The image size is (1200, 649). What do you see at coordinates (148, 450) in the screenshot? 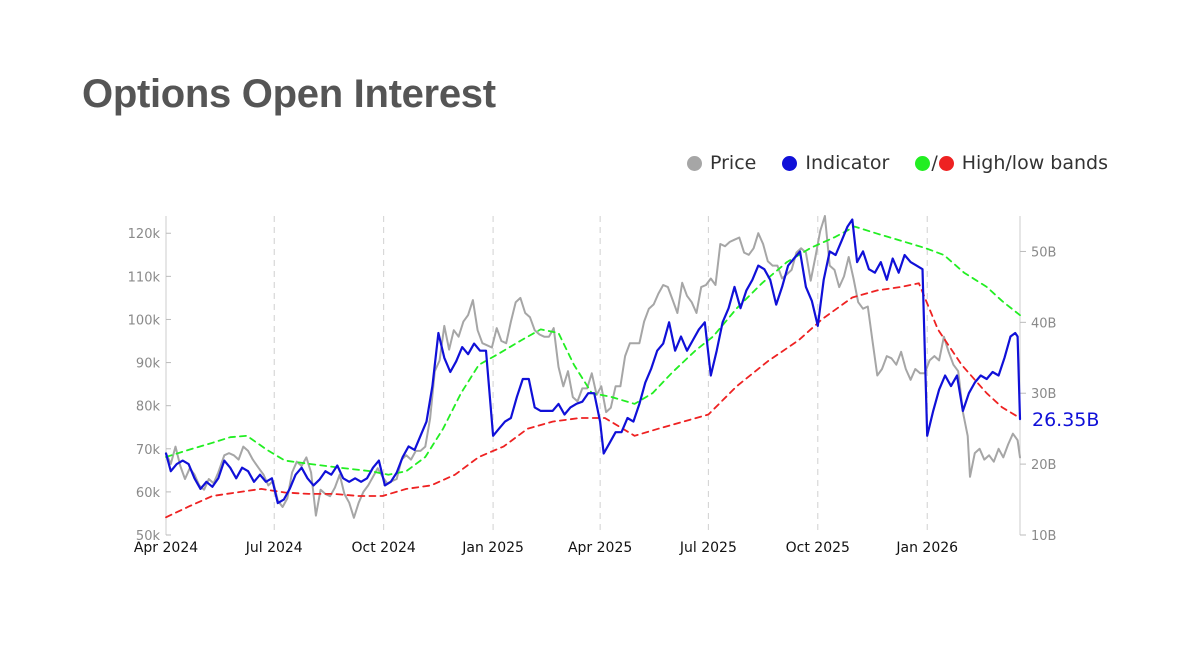
I see `left-tick-label: 70k` at bounding box center [148, 450].